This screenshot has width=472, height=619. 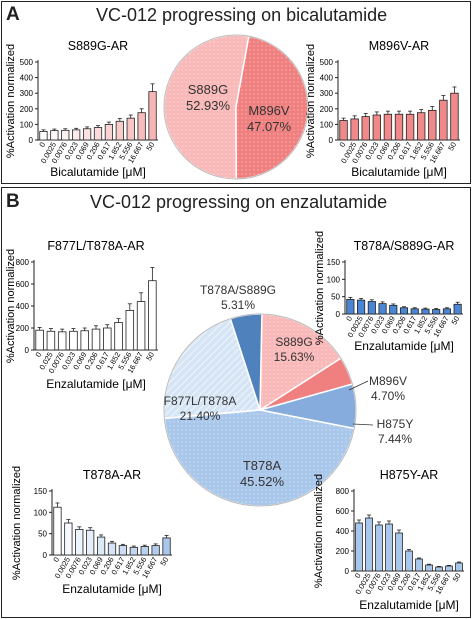 I want to click on pie-slice-value: 7.44%, so click(x=395, y=439).